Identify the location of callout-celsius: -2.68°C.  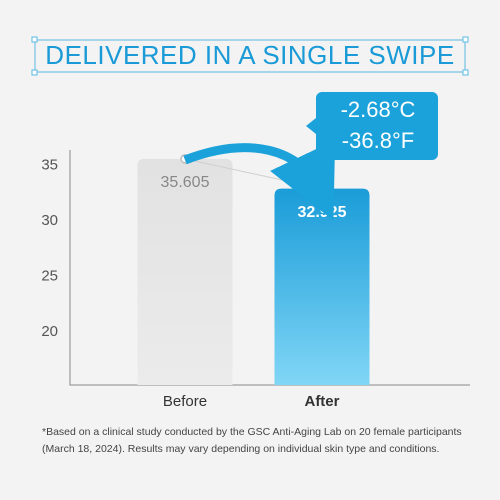
(378, 109).